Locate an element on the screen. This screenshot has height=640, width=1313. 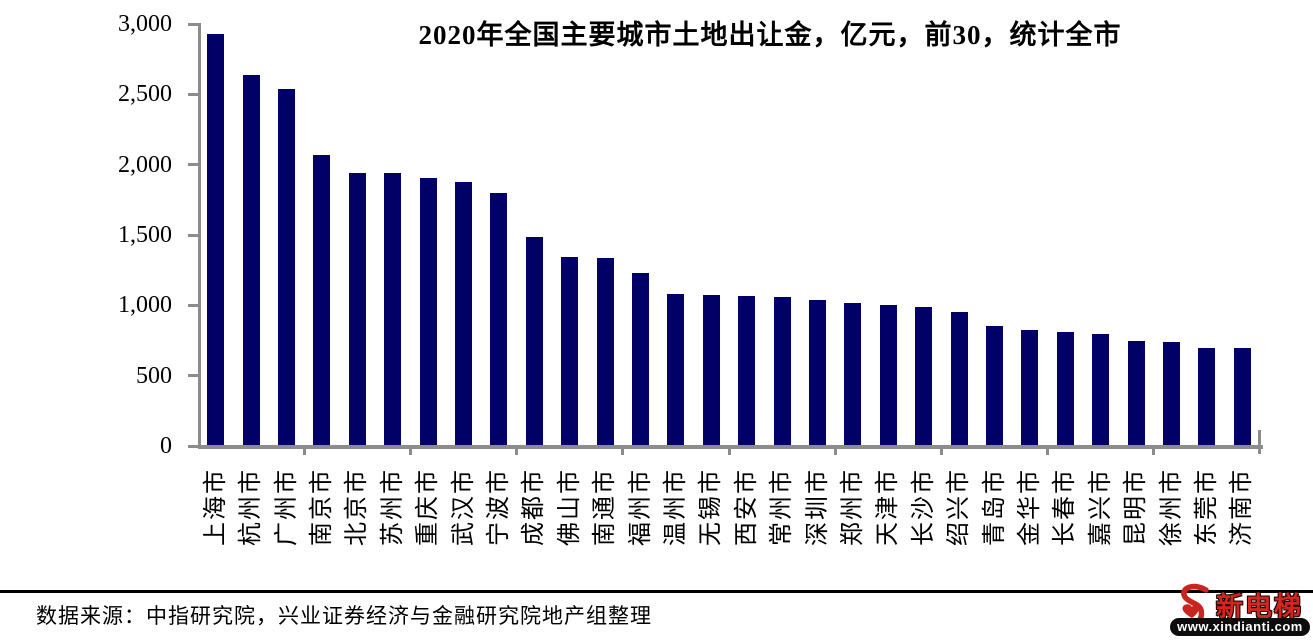
x-axis-label: 金华市 is located at coordinates (1029, 507).